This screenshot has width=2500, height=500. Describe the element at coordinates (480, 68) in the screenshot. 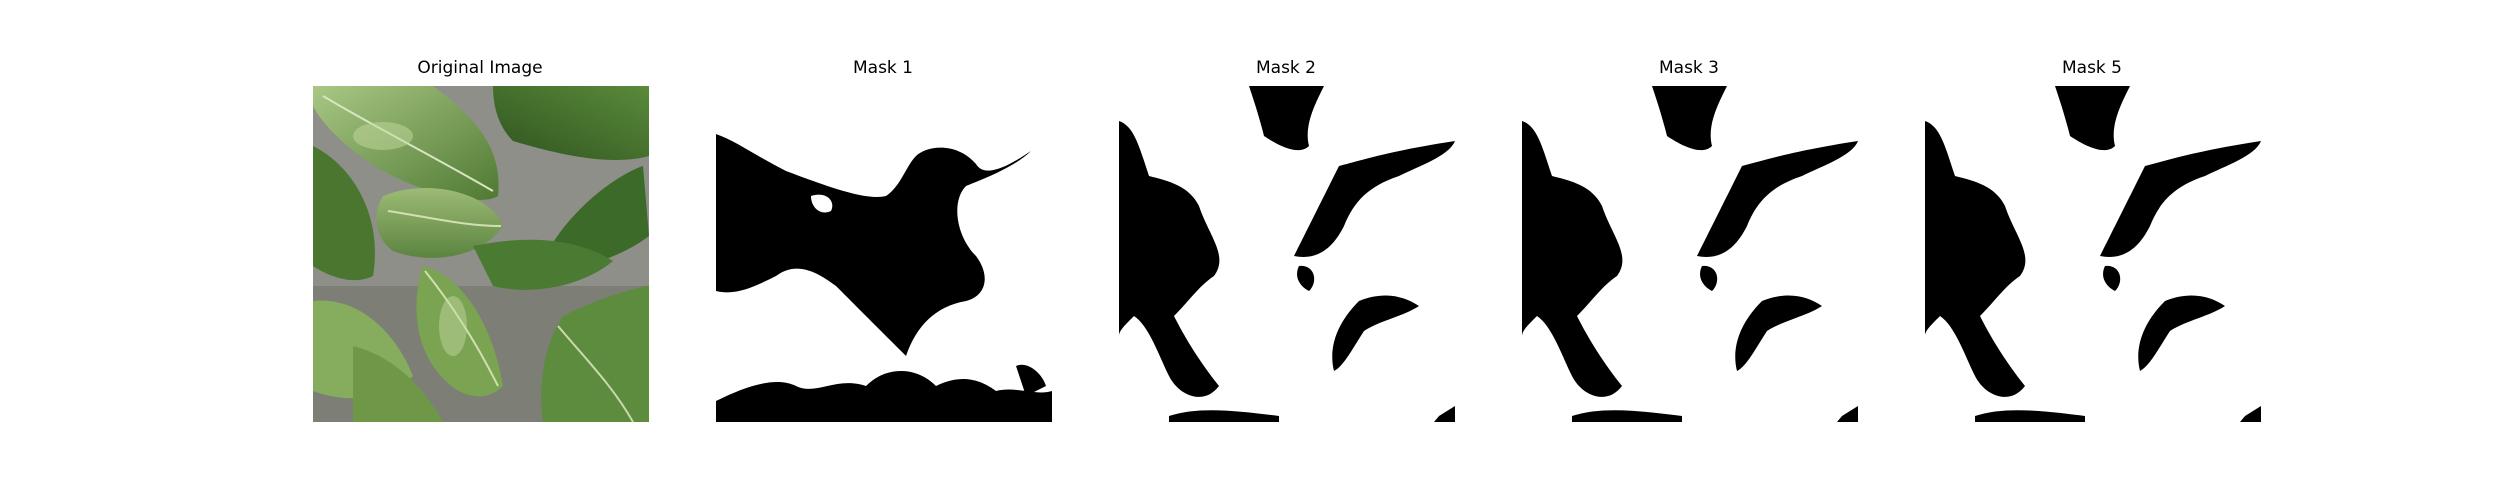

I see `panel-title-original: Original Image` at that location.